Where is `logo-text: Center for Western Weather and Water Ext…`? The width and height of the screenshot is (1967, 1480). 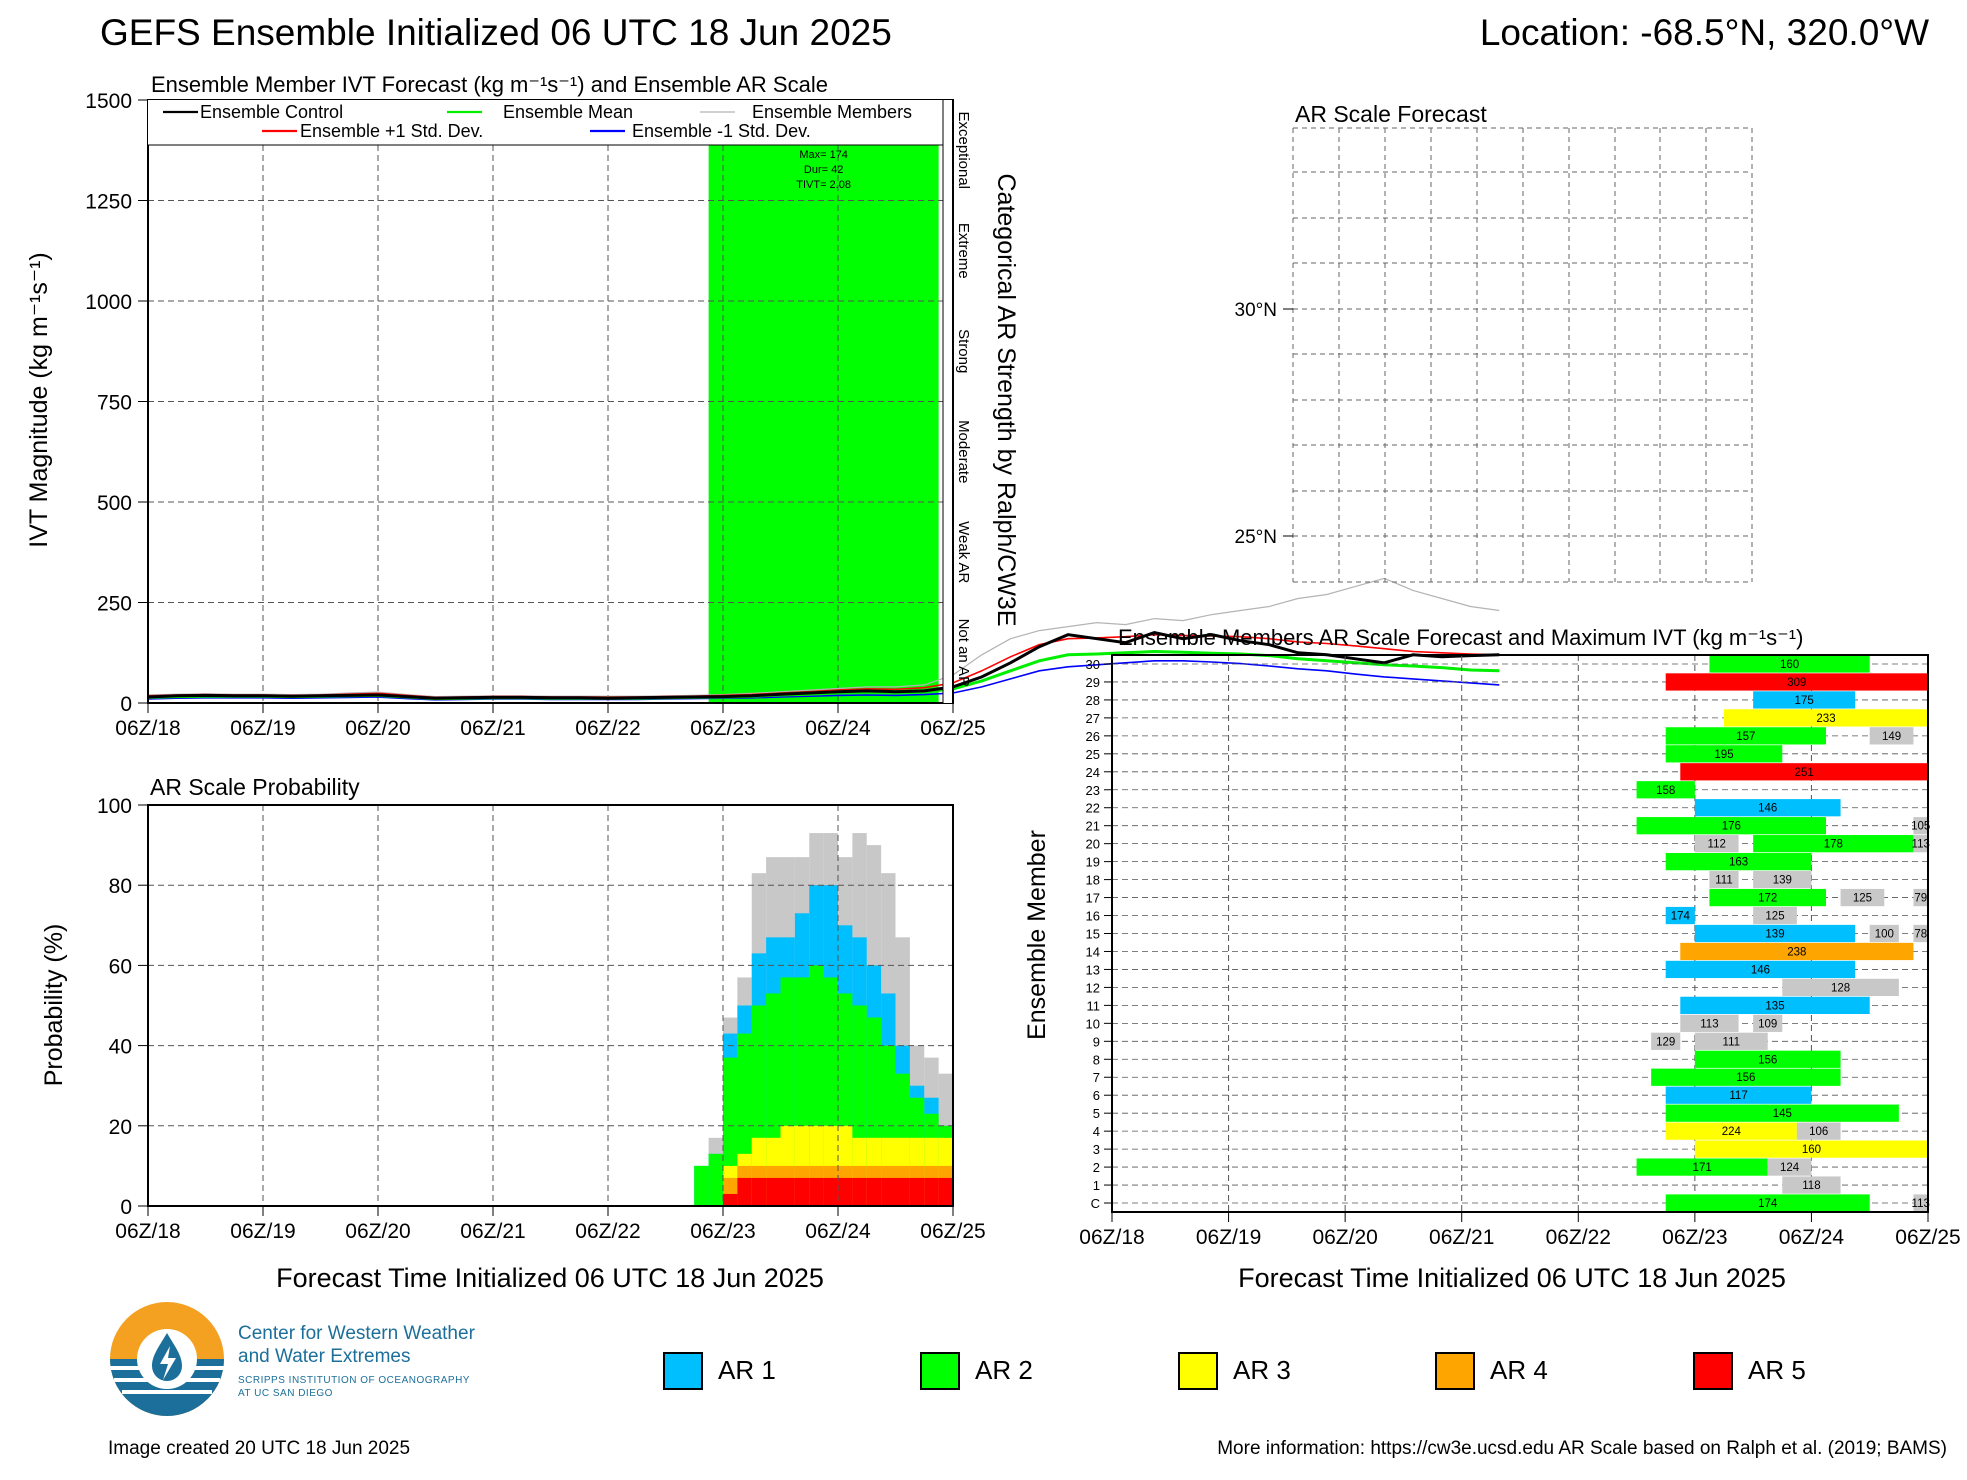 logo-text: Center for Western Weather and Water Ext… is located at coordinates (356, 1345).